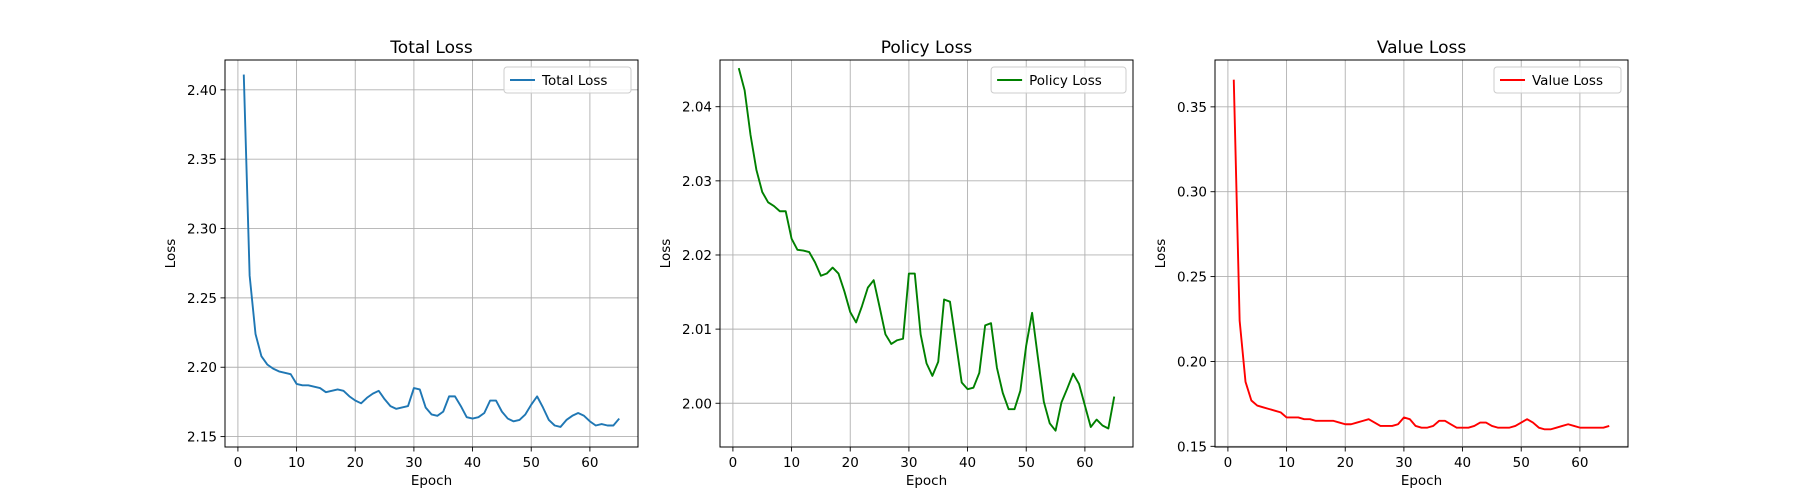  I want to click on y-tick-label: 2.35, so click(202, 160).